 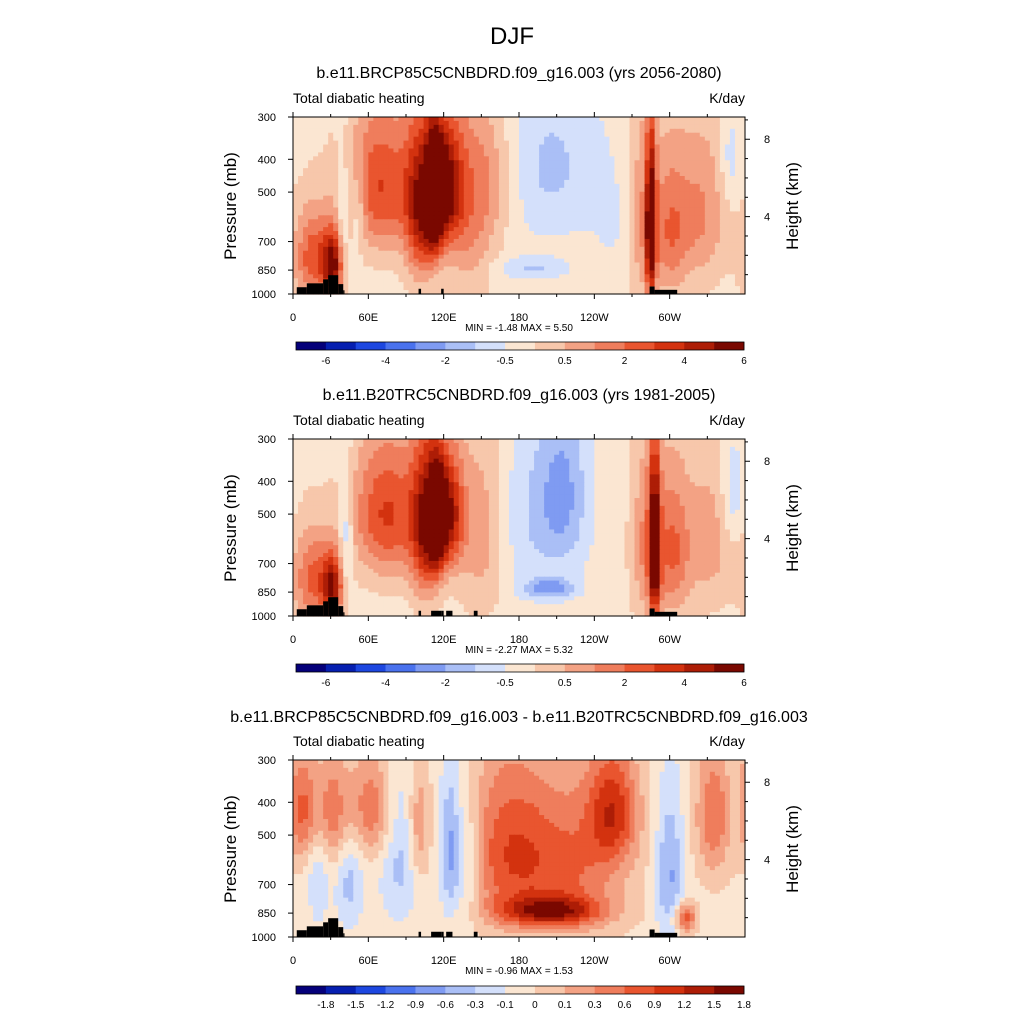 What do you see at coordinates (420, 291) in the screenshot?
I see `topography-mask` at bounding box center [420, 291].